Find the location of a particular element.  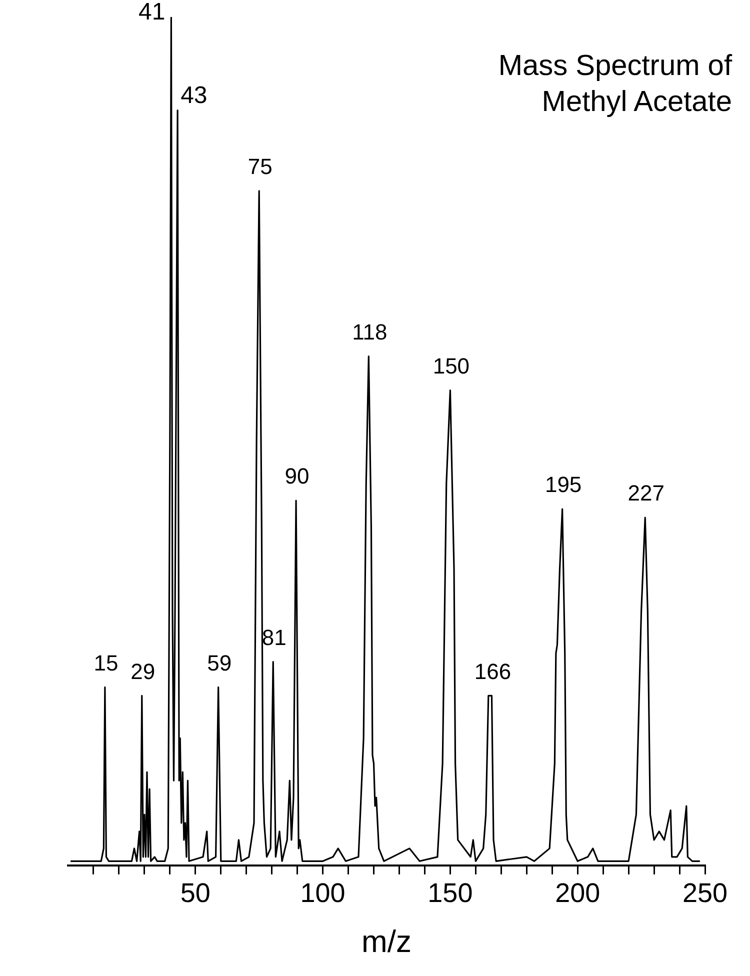

annotation: 43 is located at coordinates (194, 95).